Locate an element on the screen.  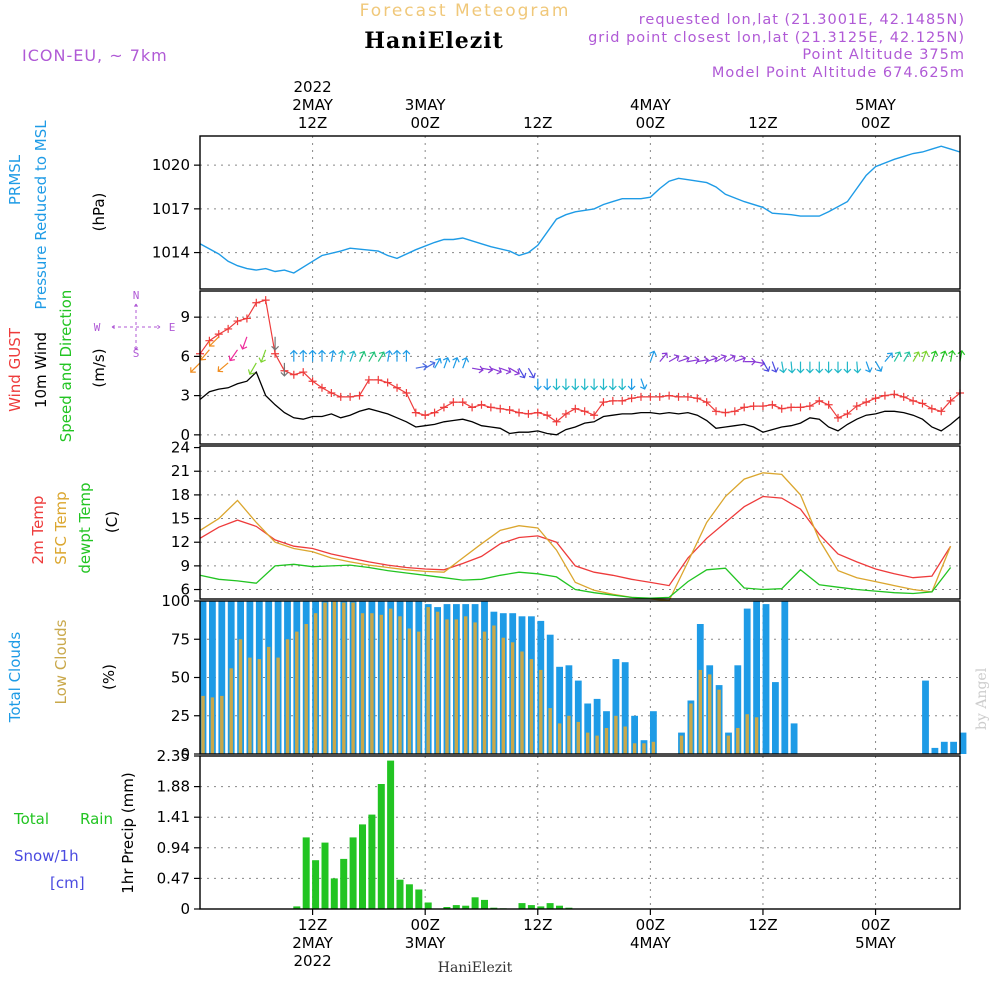
ytick-label: 1.41 is located at coordinates (173, 817).